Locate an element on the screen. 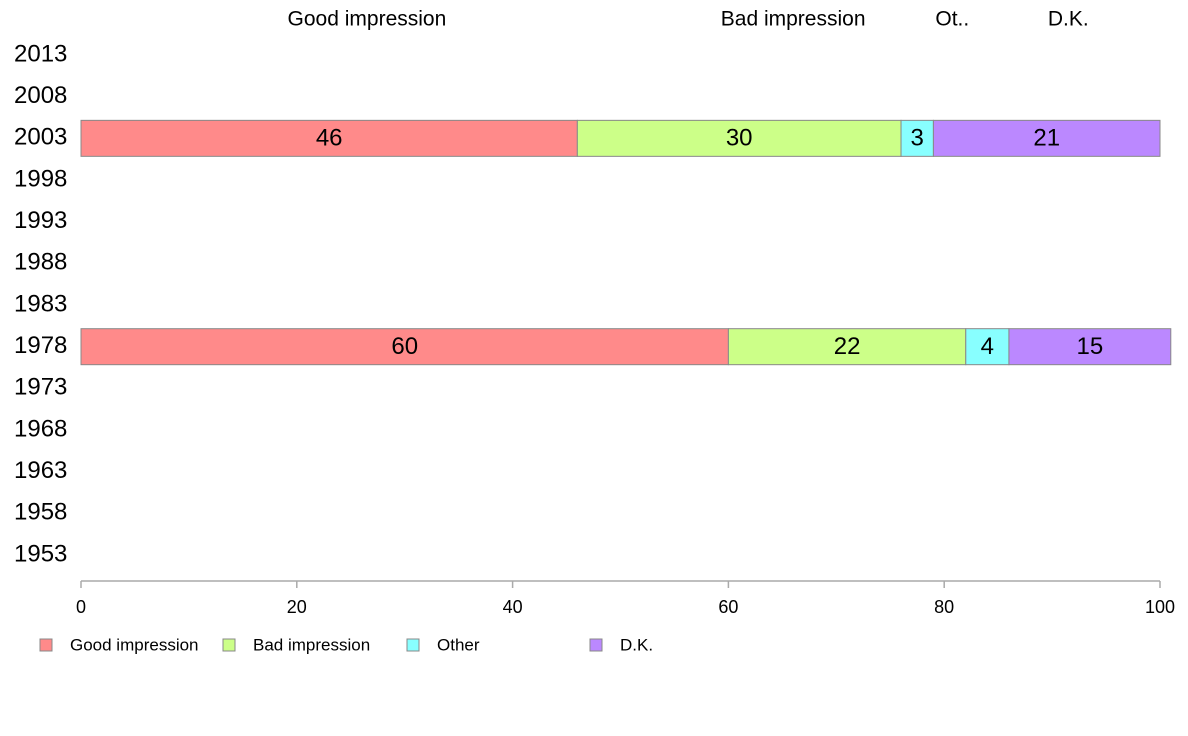 This screenshot has width=1188, height=736. value-label-1978-other: 4 is located at coordinates (987, 346).